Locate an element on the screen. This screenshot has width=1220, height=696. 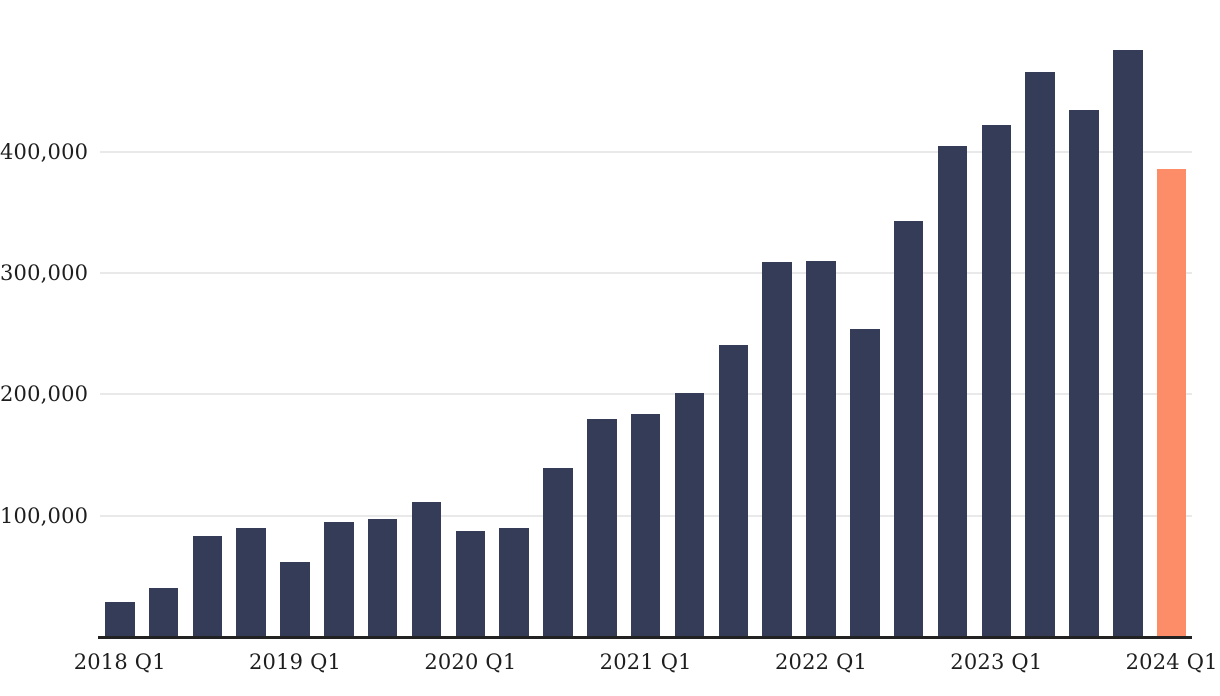
x-tick-label: 2021 Q1 is located at coordinates (645, 662).